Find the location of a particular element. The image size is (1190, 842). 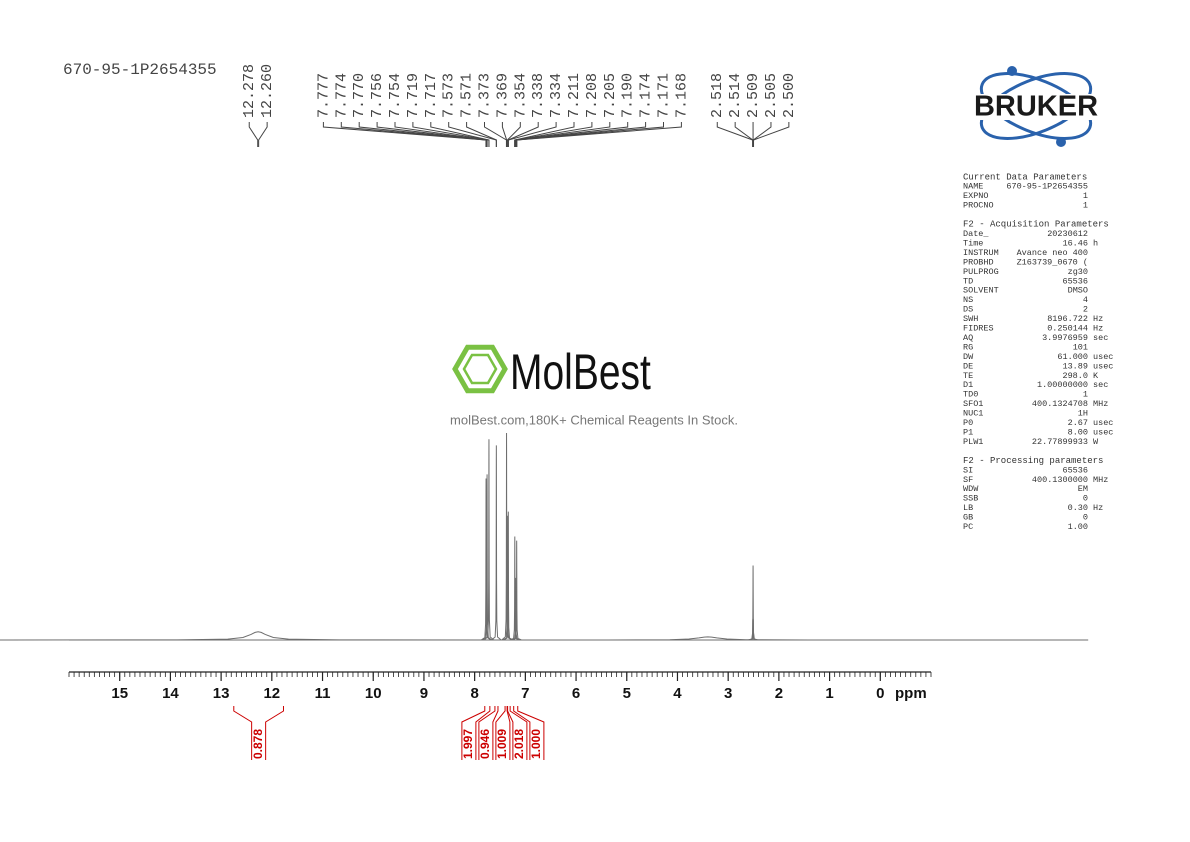

param-value: Avance neo 400 is located at coordinates (1052, 253).